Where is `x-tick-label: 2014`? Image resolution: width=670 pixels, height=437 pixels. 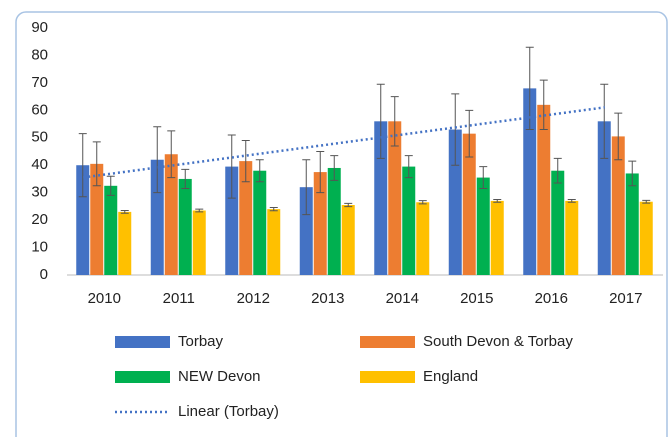 x-tick-label: 2014 is located at coordinates (402, 298).